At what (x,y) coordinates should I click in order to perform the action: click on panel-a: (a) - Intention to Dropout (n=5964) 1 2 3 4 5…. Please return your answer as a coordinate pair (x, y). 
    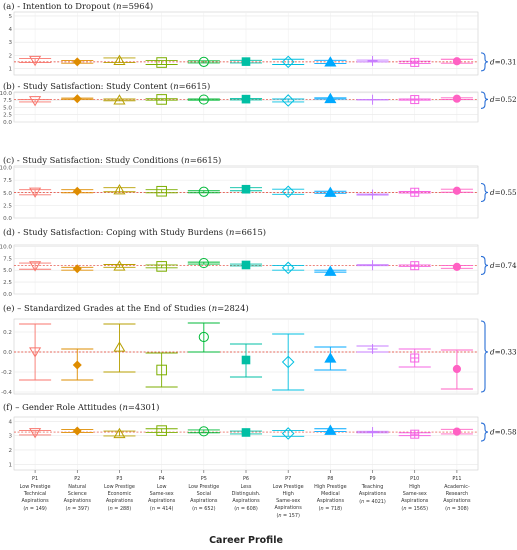
    Looking at the image, I should click on (260, 38).